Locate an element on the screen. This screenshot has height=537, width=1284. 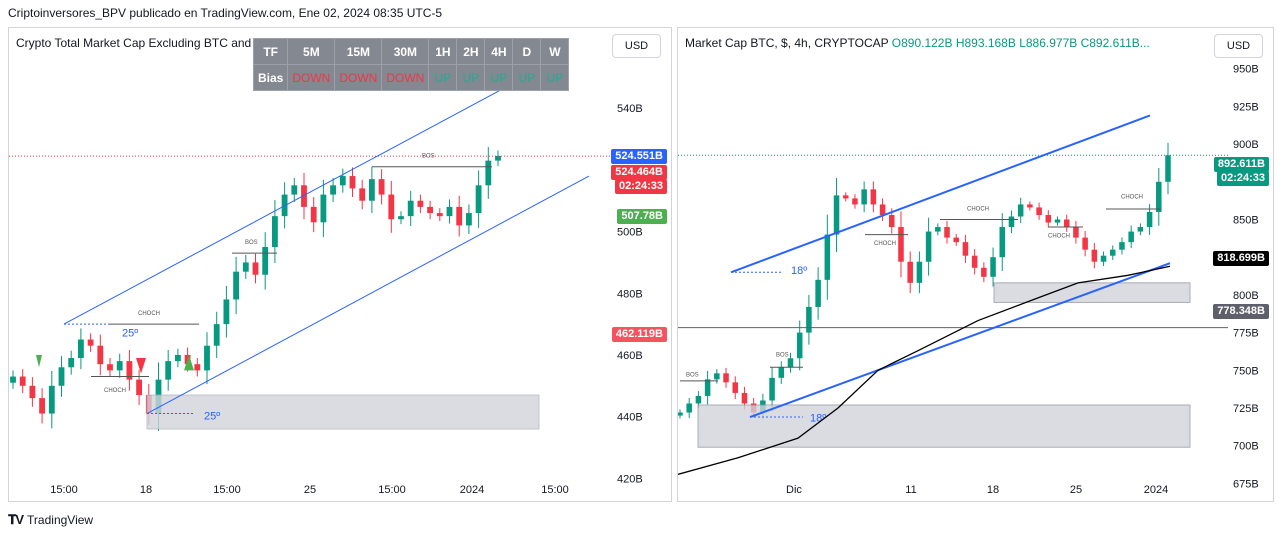
left-currency-button: USD is located at coordinates (636, 46).